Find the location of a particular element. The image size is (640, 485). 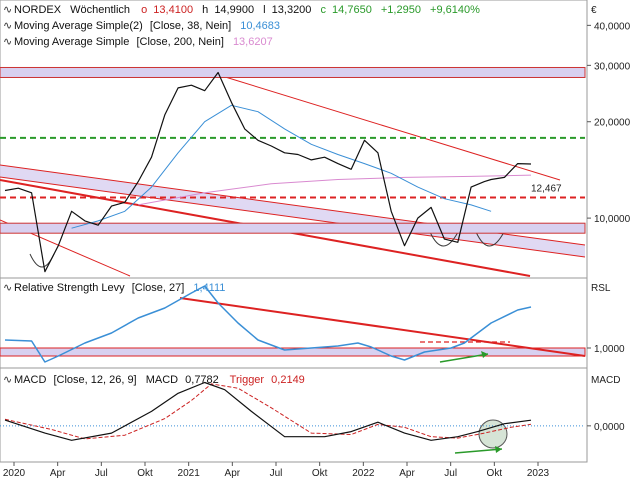

price-y-tick-label-1: 30,0000 is located at coordinates (612, 66).